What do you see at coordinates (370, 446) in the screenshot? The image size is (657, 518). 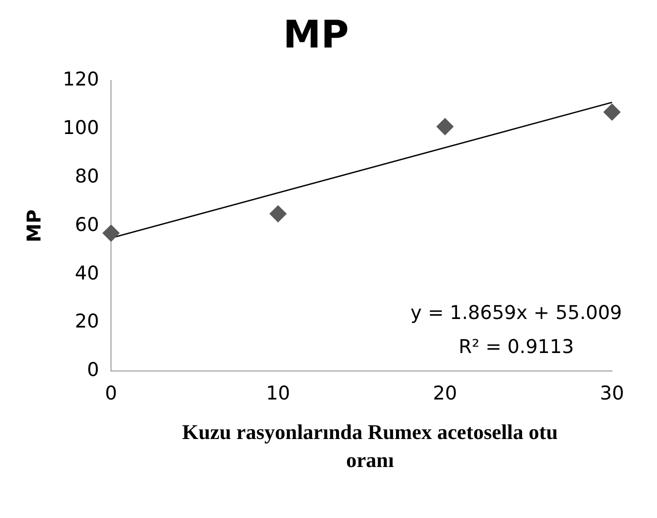 I see `x-axis-title: Kuzu rasyonlarında Rumex acetosella otu oranı` at bounding box center [370, 446].